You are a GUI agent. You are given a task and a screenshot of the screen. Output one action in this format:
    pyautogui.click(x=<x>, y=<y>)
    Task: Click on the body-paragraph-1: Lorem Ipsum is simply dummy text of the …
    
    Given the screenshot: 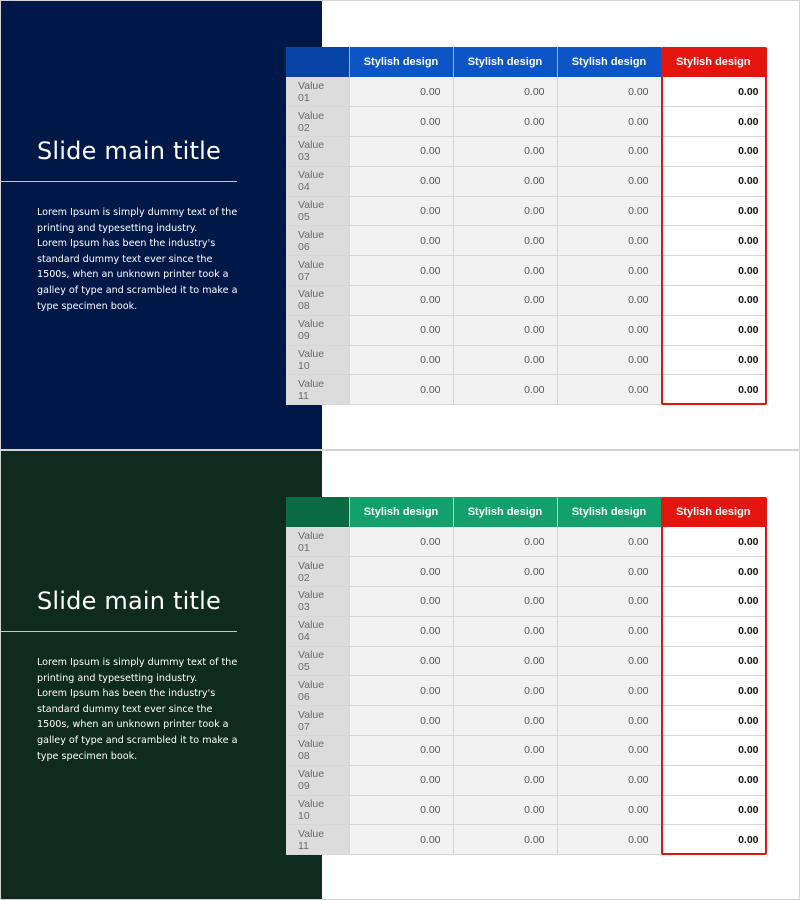 What is the action you would take?
    pyautogui.click(x=137, y=220)
    